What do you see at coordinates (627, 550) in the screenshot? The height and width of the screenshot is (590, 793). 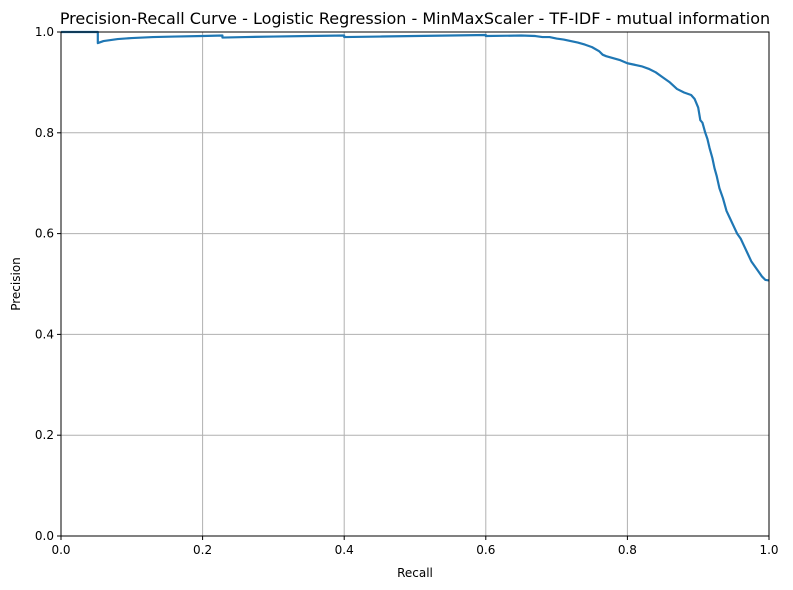 I see `x-tick-label: 0.8` at bounding box center [627, 550].